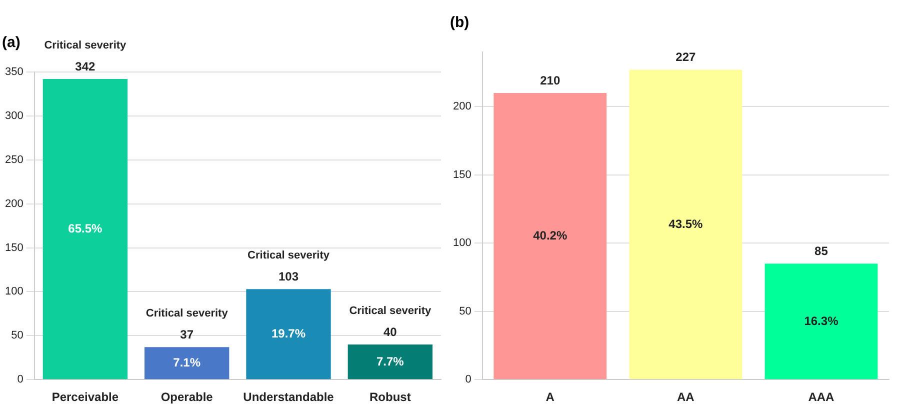 The height and width of the screenshot is (412, 901). I want to click on x-tick-label: Understandable, so click(288, 397).